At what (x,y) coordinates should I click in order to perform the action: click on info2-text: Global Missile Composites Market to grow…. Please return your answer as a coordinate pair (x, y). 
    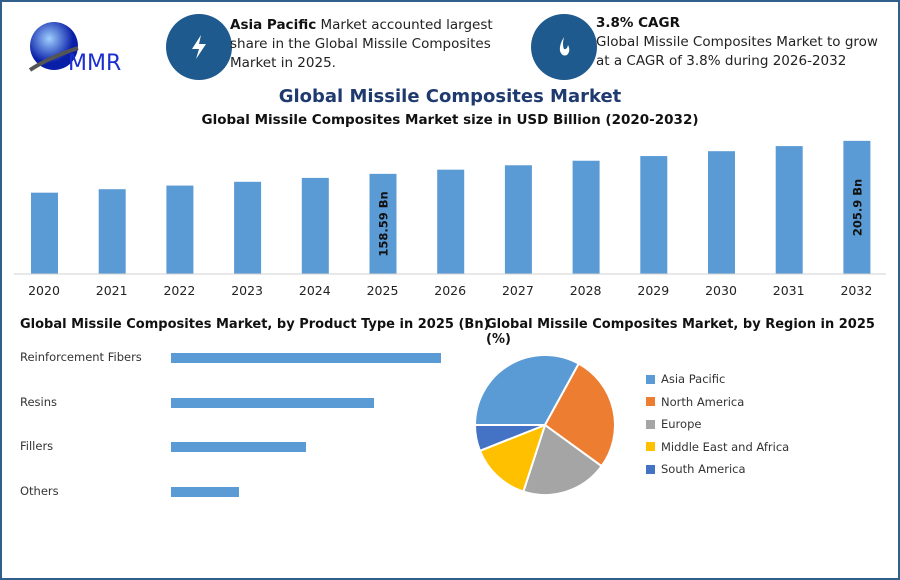
    Looking at the image, I should click on (737, 51).